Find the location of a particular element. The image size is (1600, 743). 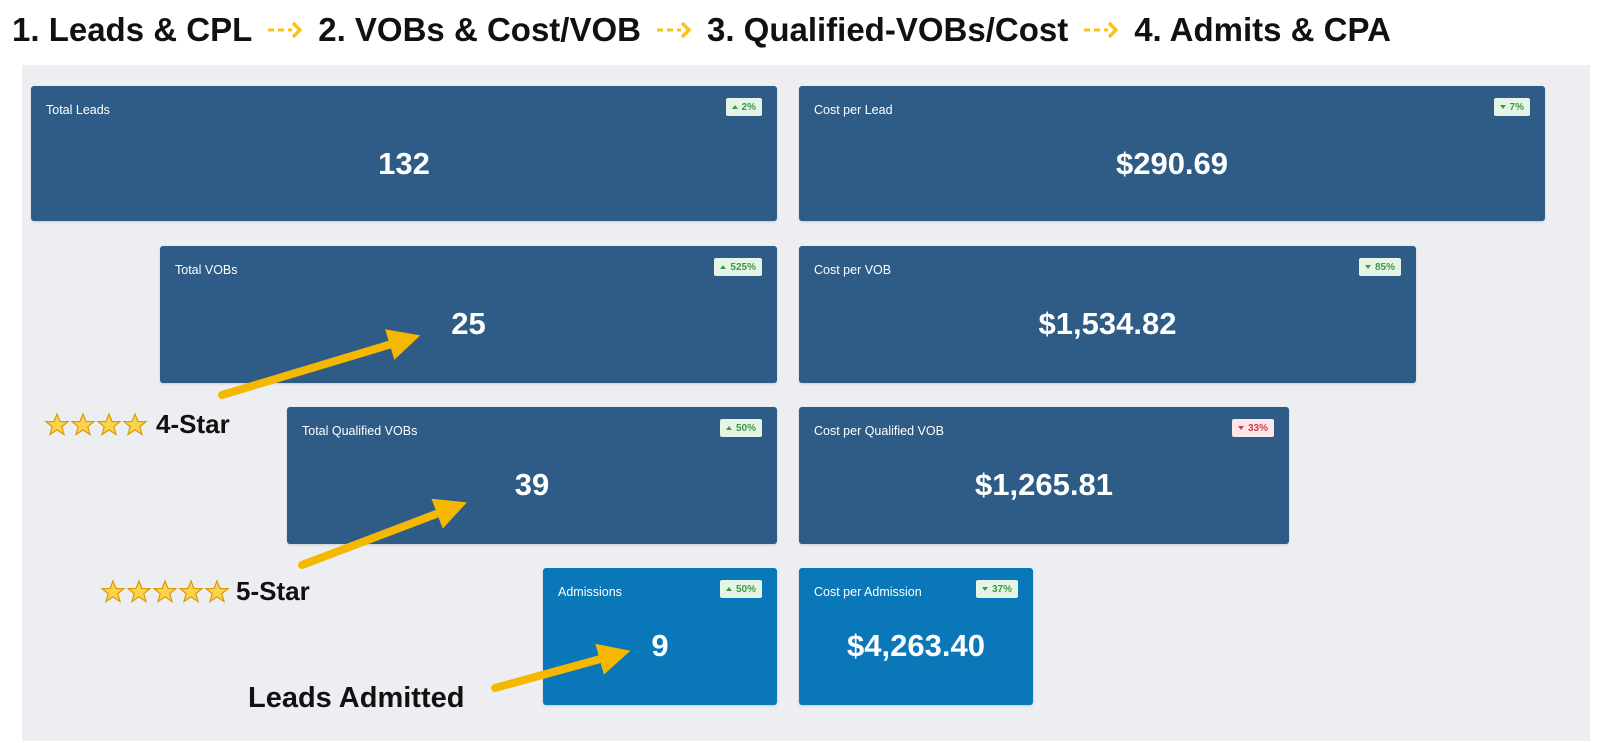

card-label: Total Leads is located at coordinates (78, 110).